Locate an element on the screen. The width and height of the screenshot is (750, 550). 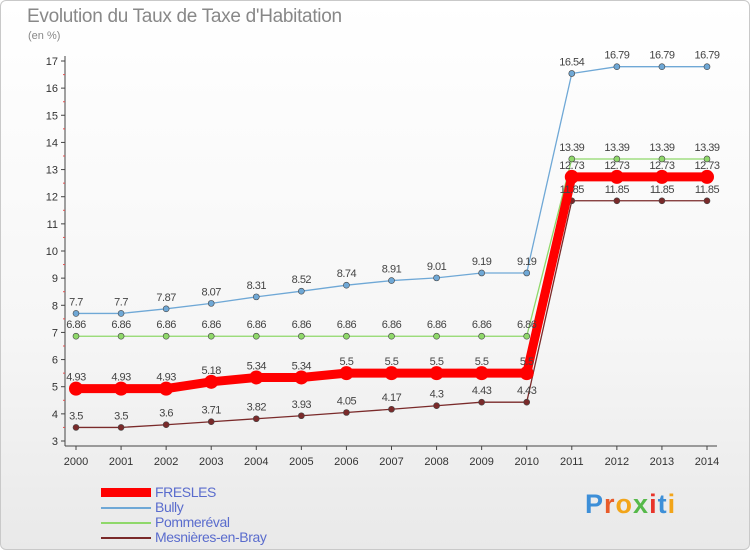
data-label: 8.52 is located at coordinates (302, 280).